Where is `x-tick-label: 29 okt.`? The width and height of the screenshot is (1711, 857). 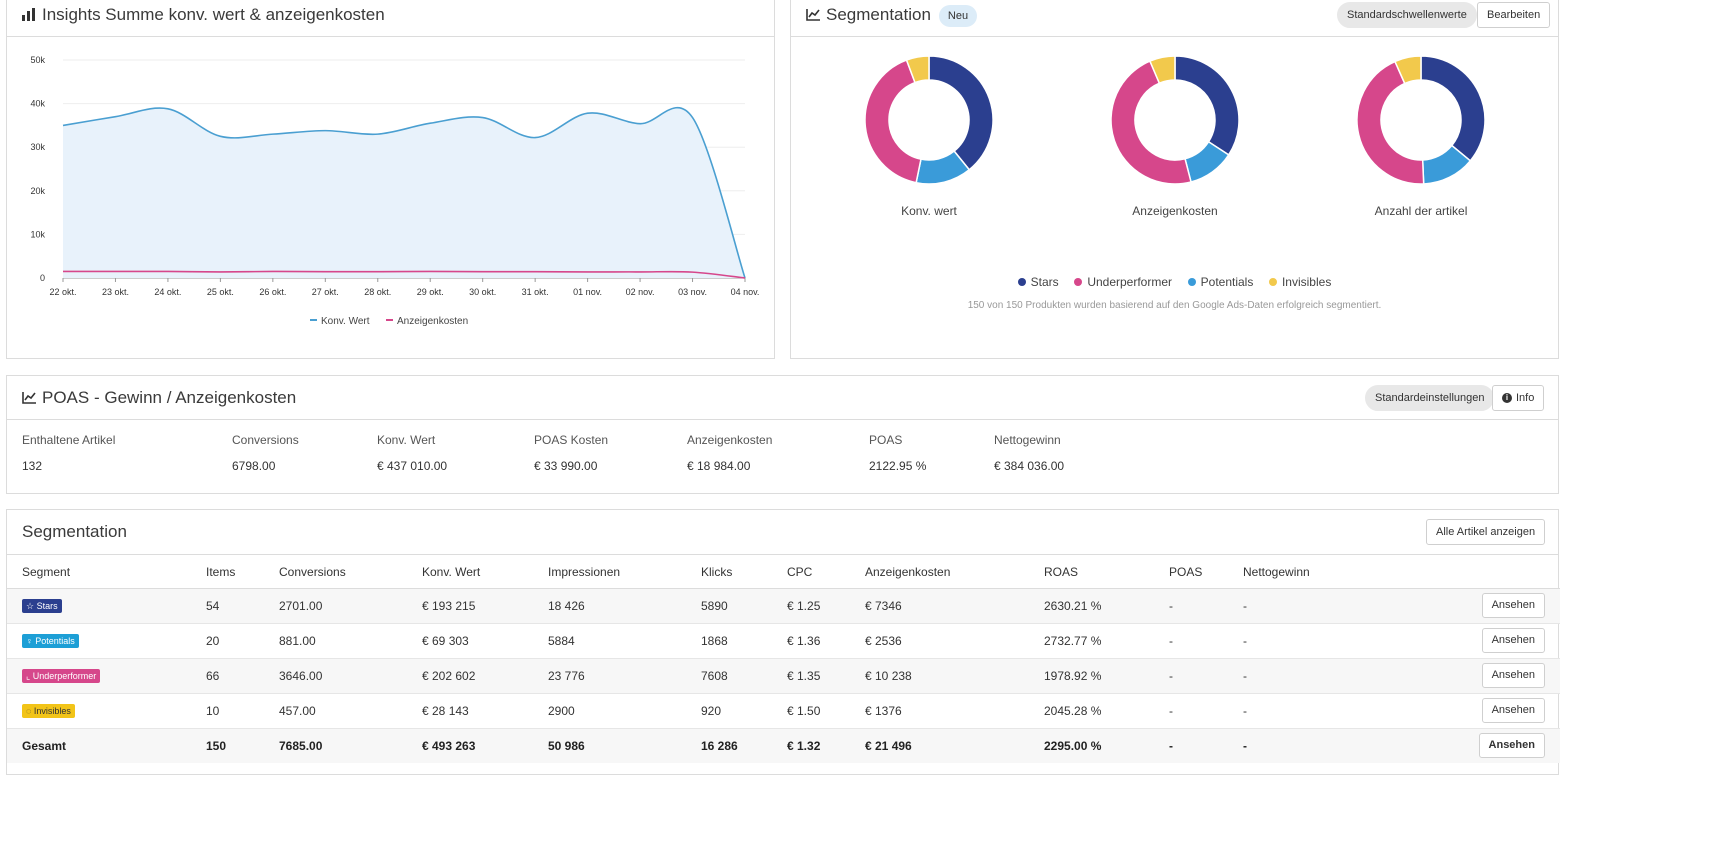
x-tick-label: 29 okt. is located at coordinates (430, 292).